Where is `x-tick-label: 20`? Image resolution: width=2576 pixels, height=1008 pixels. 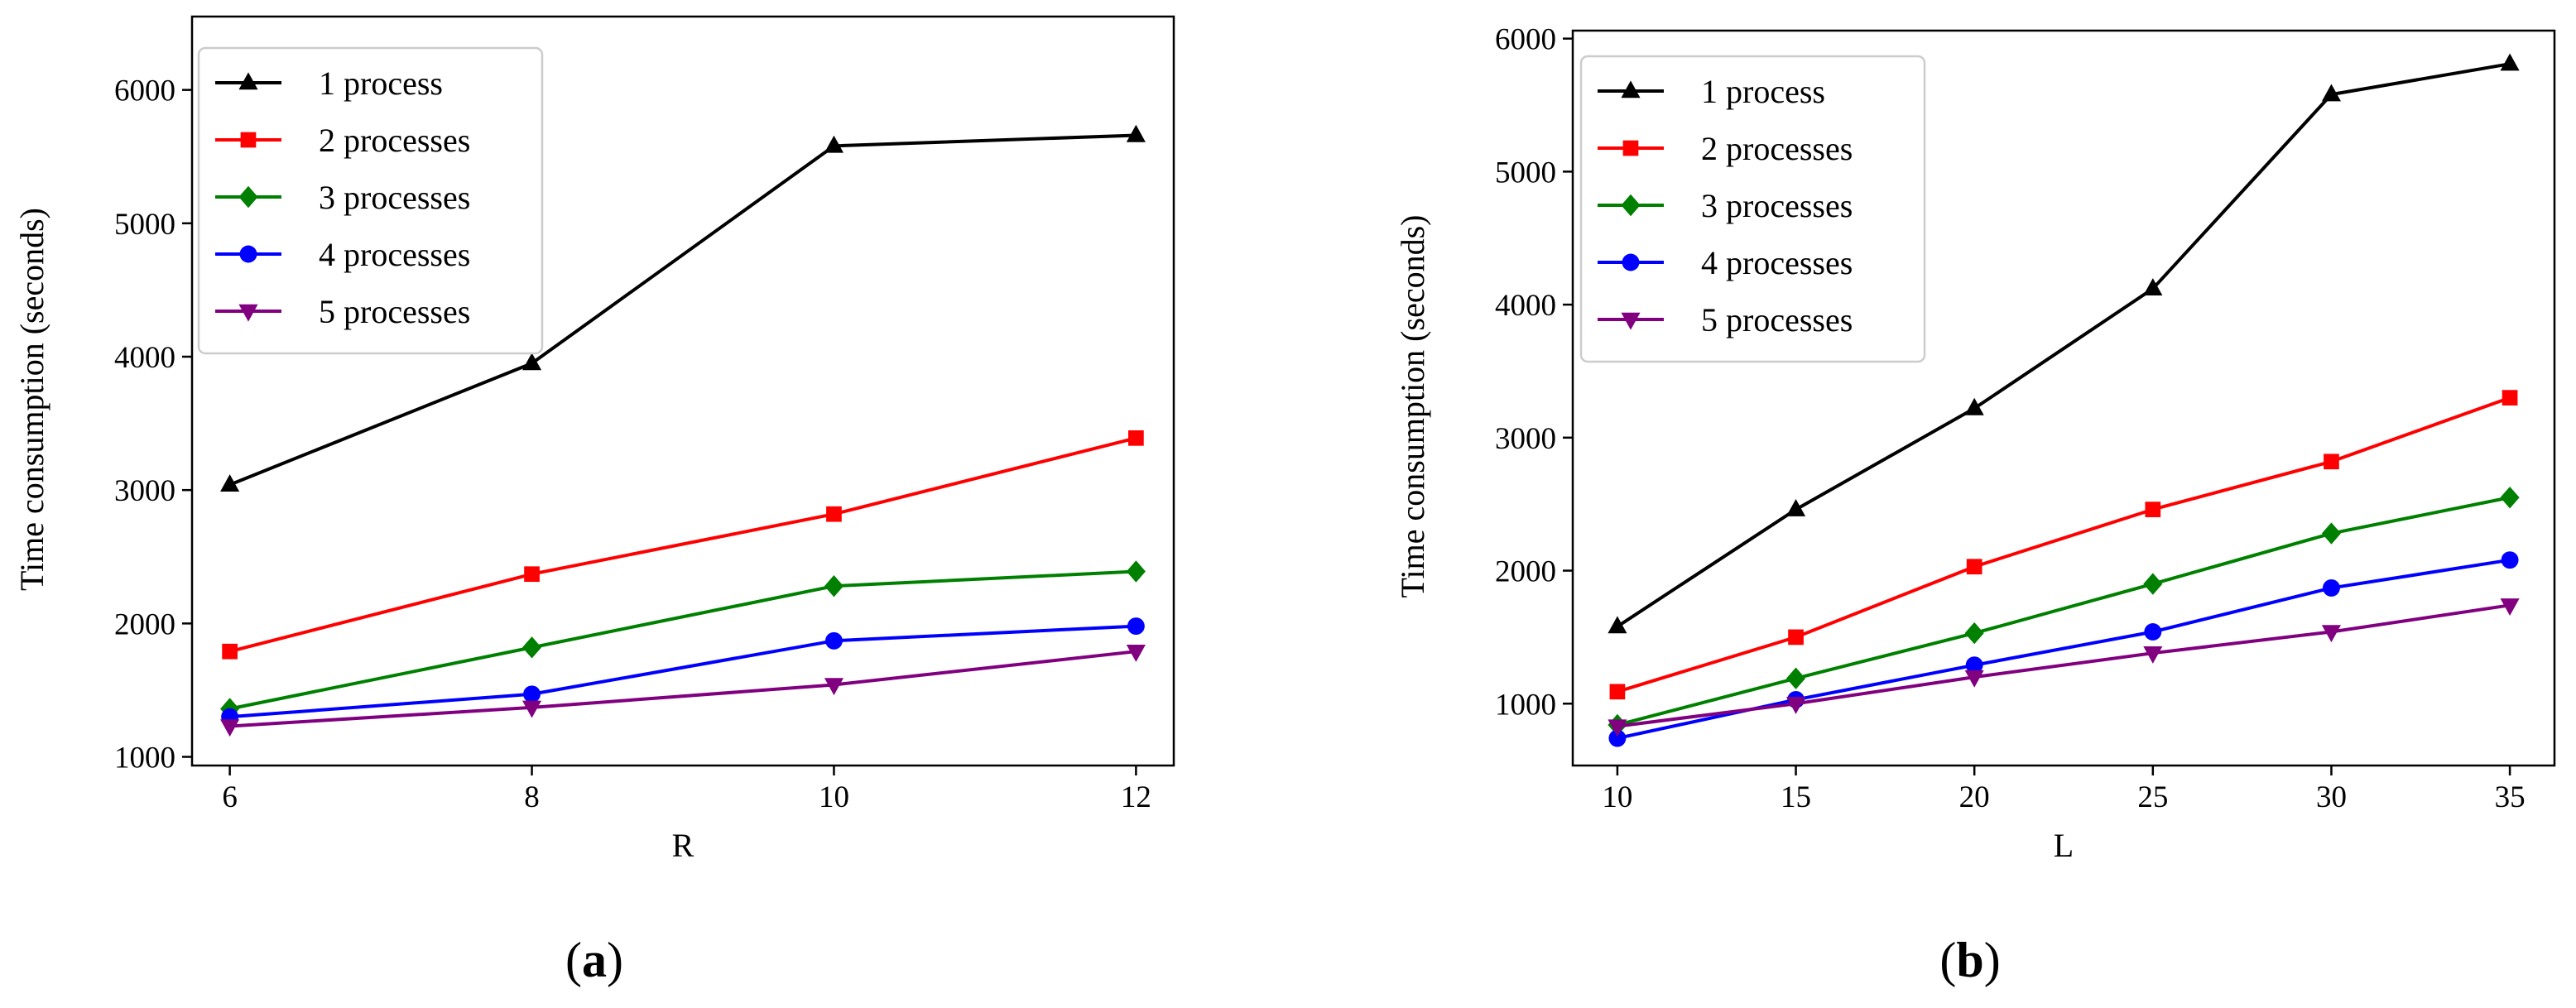
x-tick-label: 20 is located at coordinates (1974, 797).